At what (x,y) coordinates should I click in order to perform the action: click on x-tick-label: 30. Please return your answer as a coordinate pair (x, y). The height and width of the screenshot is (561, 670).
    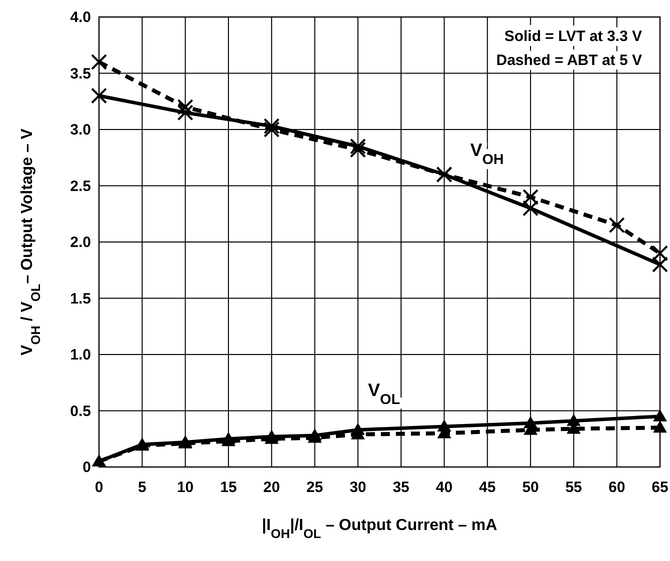
    Looking at the image, I should click on (358, 487).